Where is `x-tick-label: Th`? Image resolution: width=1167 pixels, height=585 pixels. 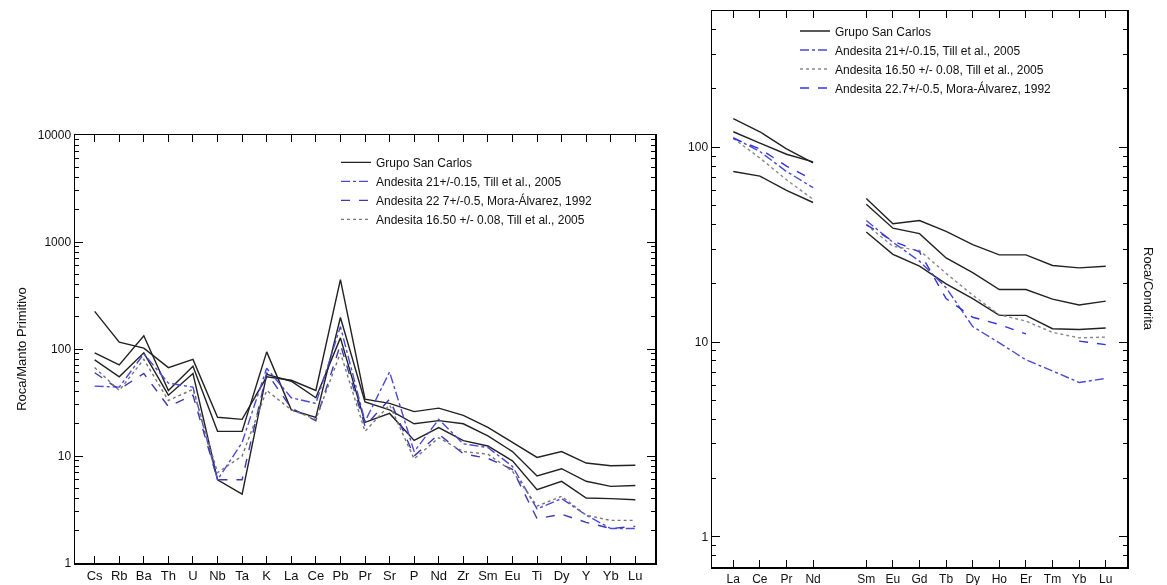 x-tick-label: Th is located at coordinates (168, 576).